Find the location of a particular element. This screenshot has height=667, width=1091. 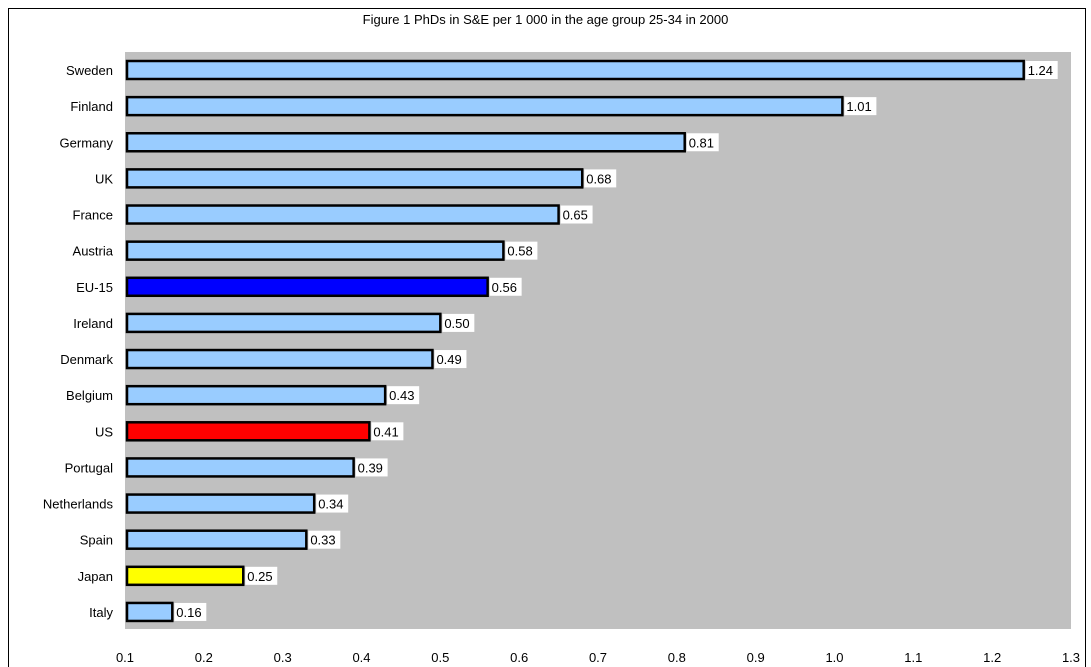

data-label-denmark: 0.49 is located at coordinates (448, 359).